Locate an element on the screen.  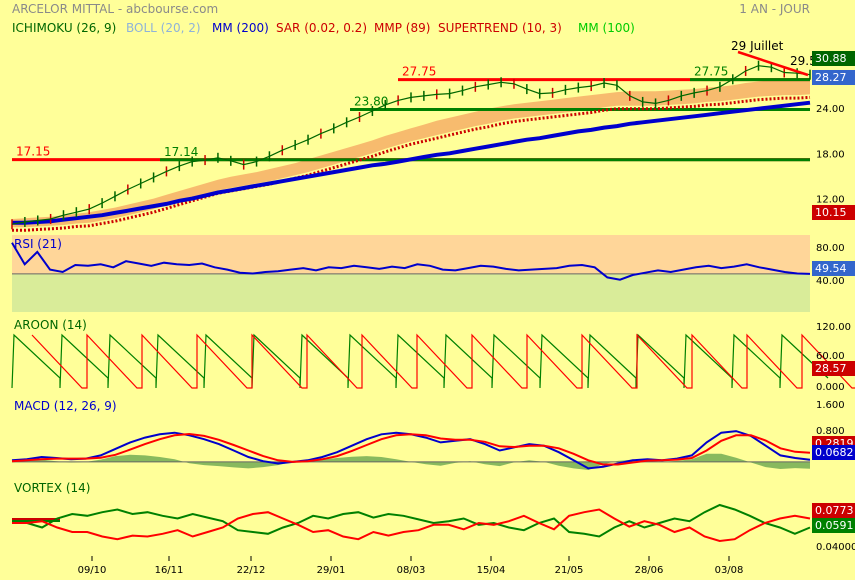
aroon-title: AROON (14) is located at coordinates (50, 325).